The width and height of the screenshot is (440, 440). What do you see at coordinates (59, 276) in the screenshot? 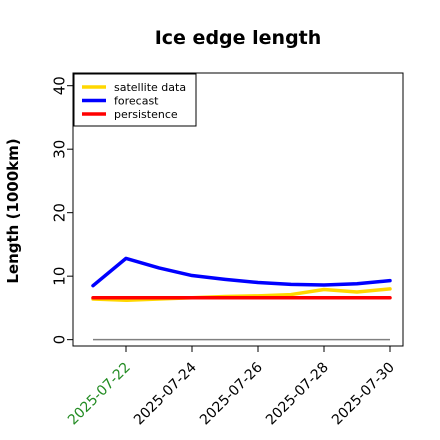
I see `y-tick-label: 10` at bounding box center [59, 276].